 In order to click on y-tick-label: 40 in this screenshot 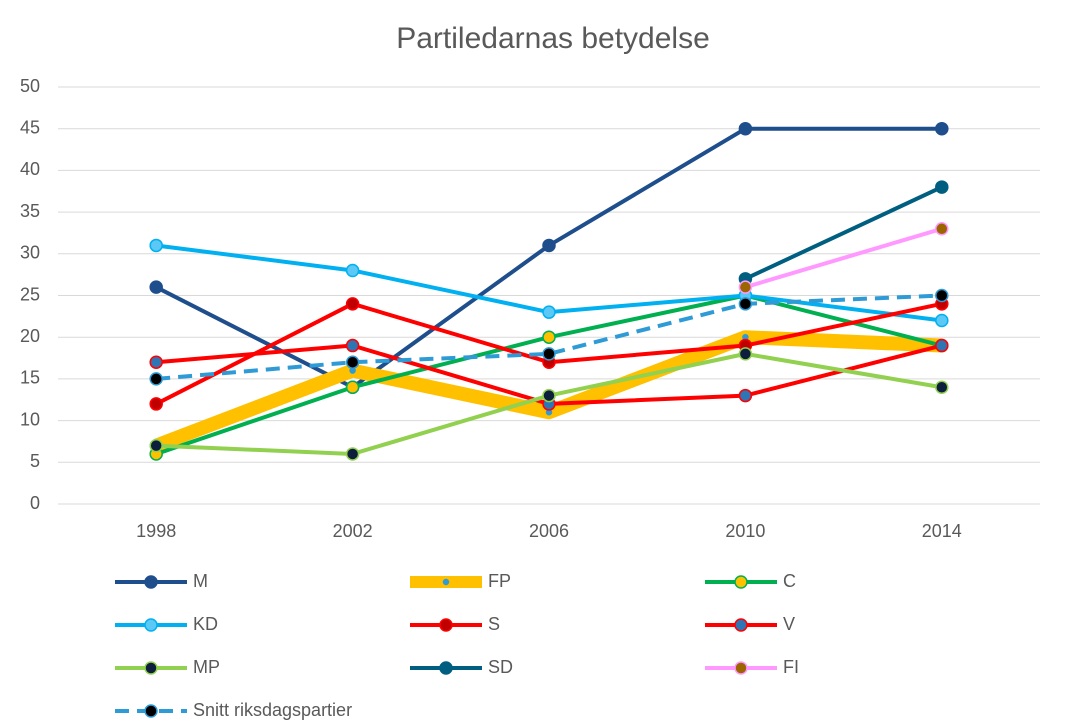, I will do `click(30, 169)`.